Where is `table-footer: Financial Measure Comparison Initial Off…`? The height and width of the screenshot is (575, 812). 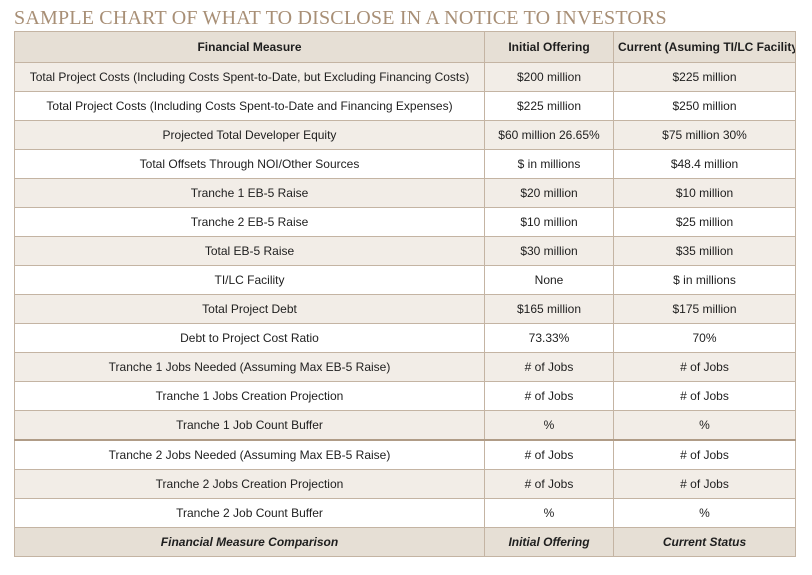
table-footer: Financial Measure Comparison Initial Off… is located at coordinates (405, 542).